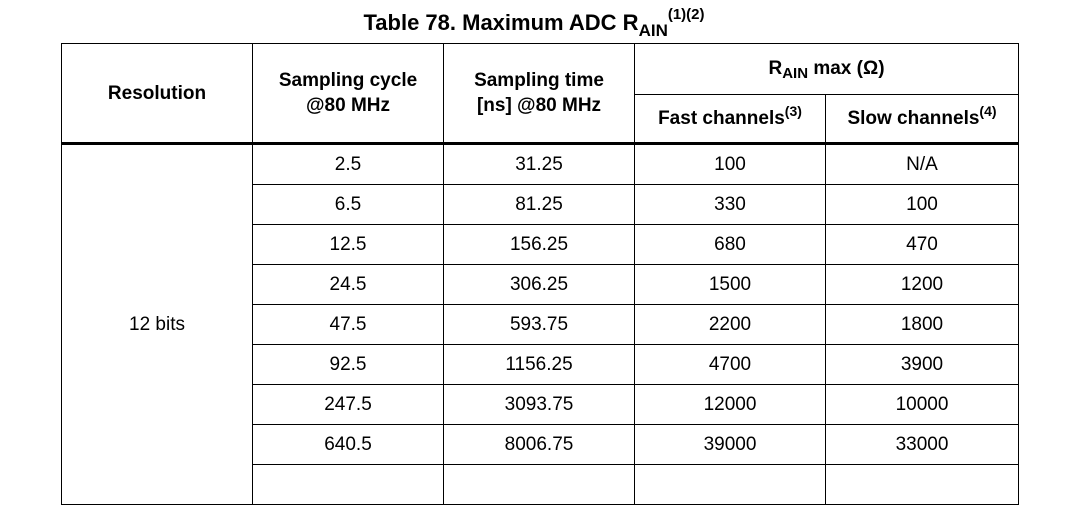 The height and width of the screenshot is (505, 1068). I want to click on fast-channel-cell: 12000, so click(730, 404).